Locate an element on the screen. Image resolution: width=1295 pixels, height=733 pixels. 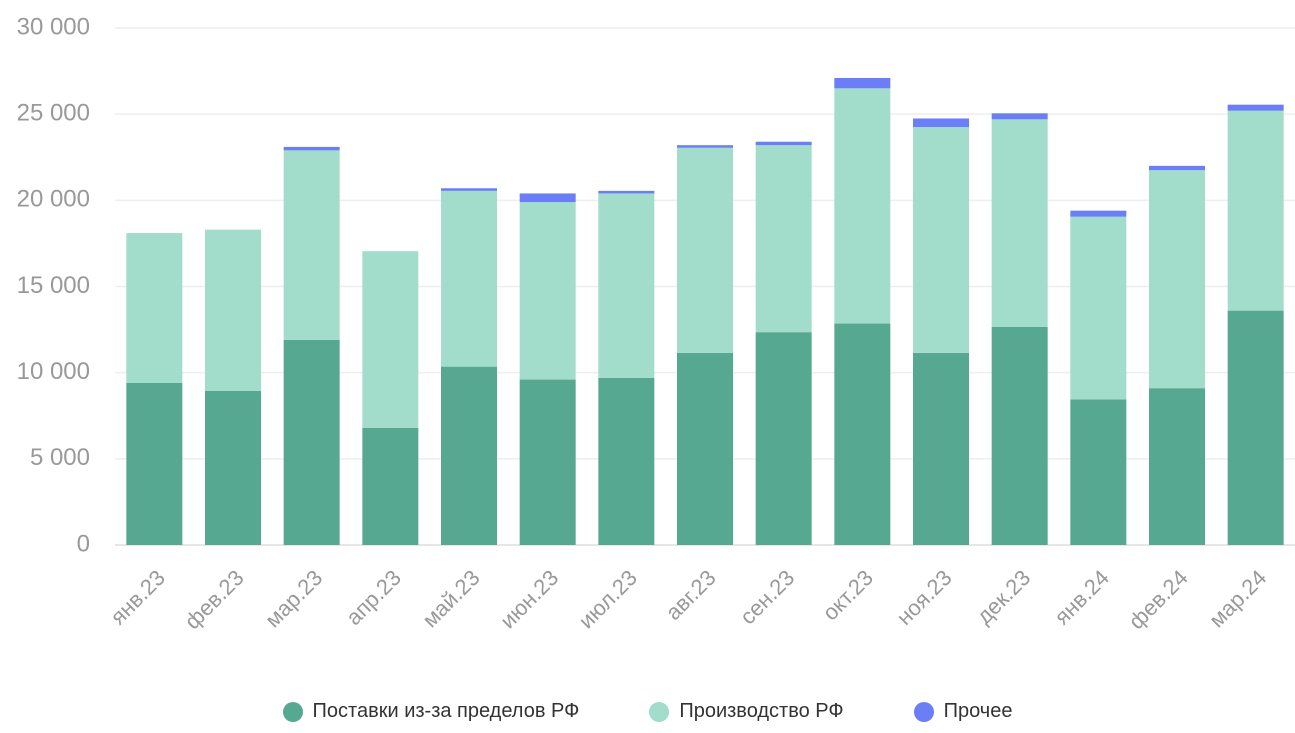
legend-item: Производство РФ is located at coordinates (746, 711).